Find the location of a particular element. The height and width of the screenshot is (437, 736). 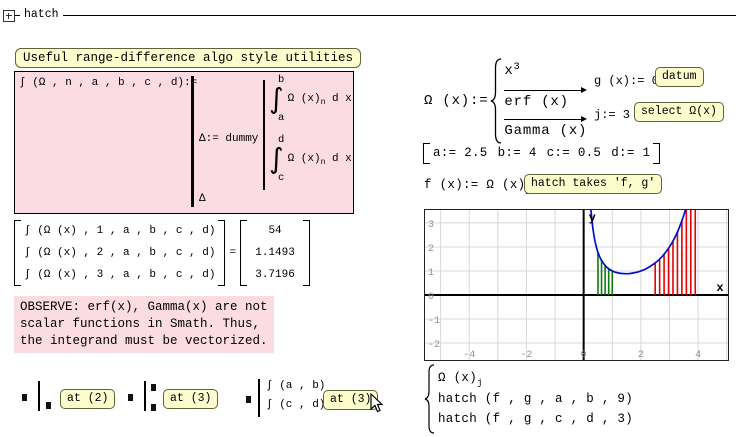

equals-sign: = is located at coordinates (233, 252).